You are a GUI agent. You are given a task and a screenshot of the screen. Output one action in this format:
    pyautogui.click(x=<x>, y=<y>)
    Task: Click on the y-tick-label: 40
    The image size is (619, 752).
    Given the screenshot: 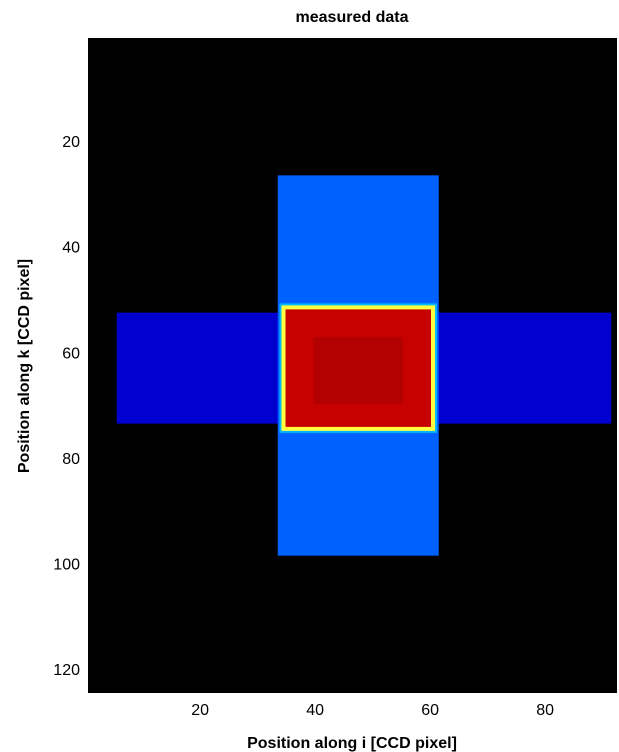 What is the action you would take?
    pyautogui.click(x=71, y=248)
    